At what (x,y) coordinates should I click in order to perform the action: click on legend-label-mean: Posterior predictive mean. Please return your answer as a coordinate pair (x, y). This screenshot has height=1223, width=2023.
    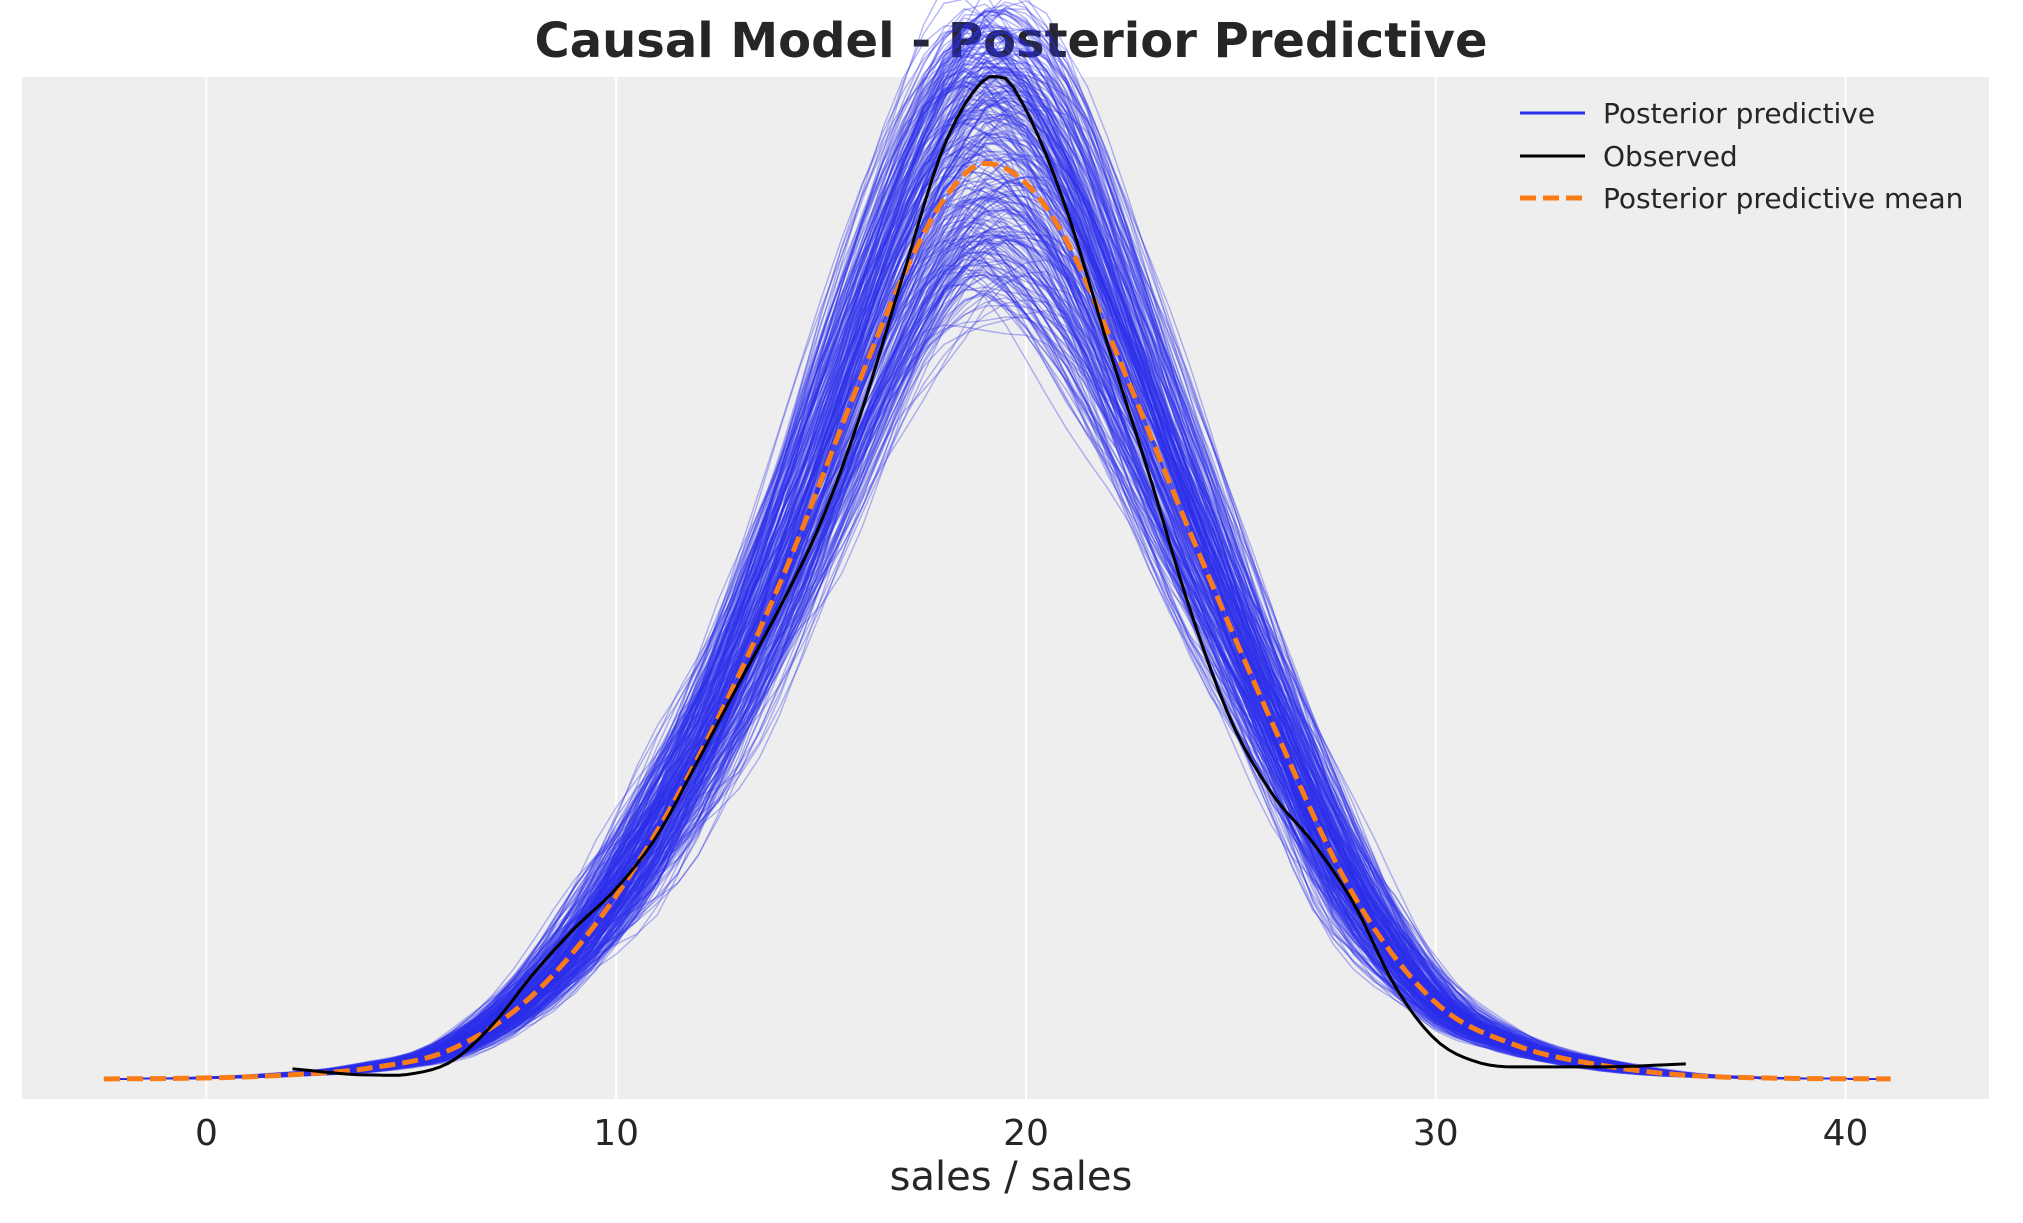
    Looking at the image, I should click on (1783, 198).